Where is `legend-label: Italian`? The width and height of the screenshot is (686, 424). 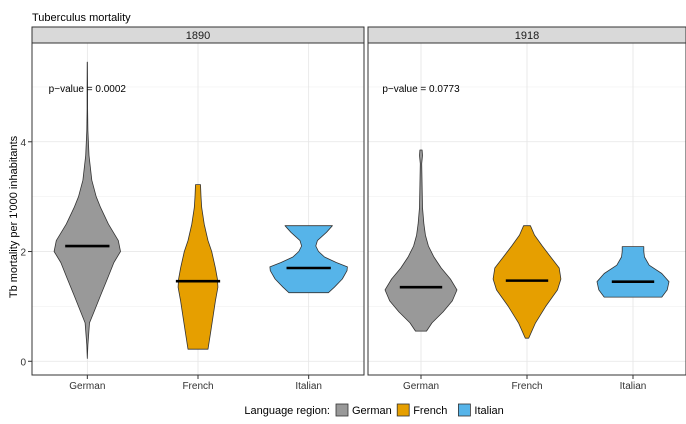
legend-label: Italian is located at coordinates (488, 411).